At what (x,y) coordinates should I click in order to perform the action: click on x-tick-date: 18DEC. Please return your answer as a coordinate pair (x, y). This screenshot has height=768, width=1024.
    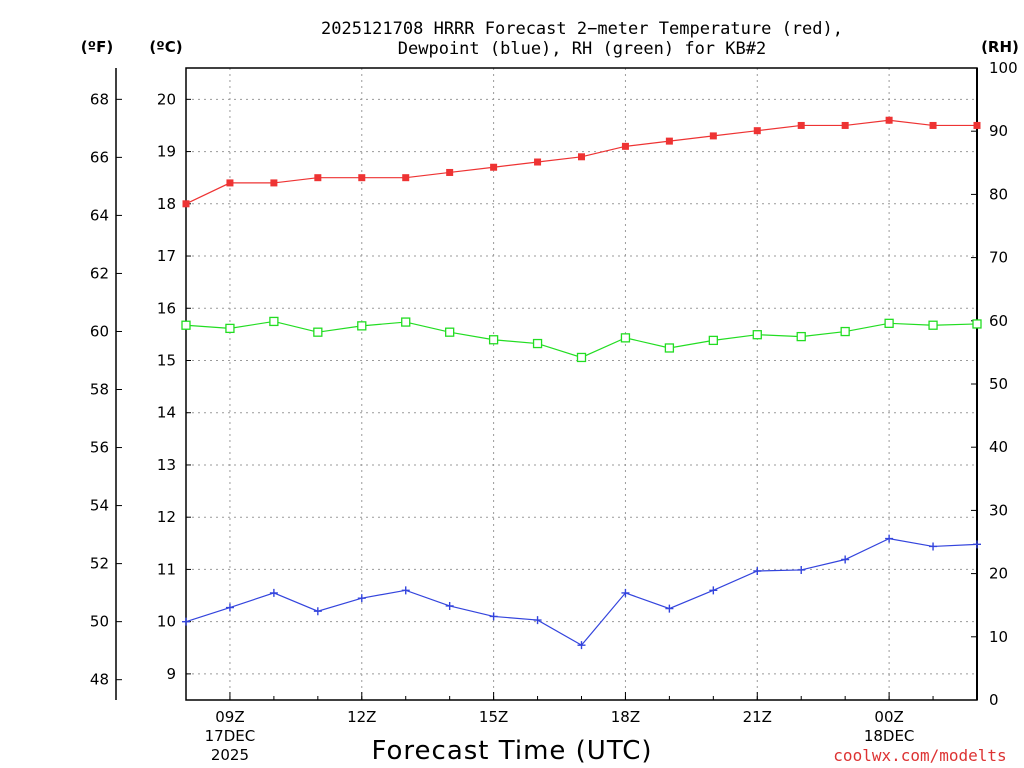
    Looking at the image, I should click on (889, 736).